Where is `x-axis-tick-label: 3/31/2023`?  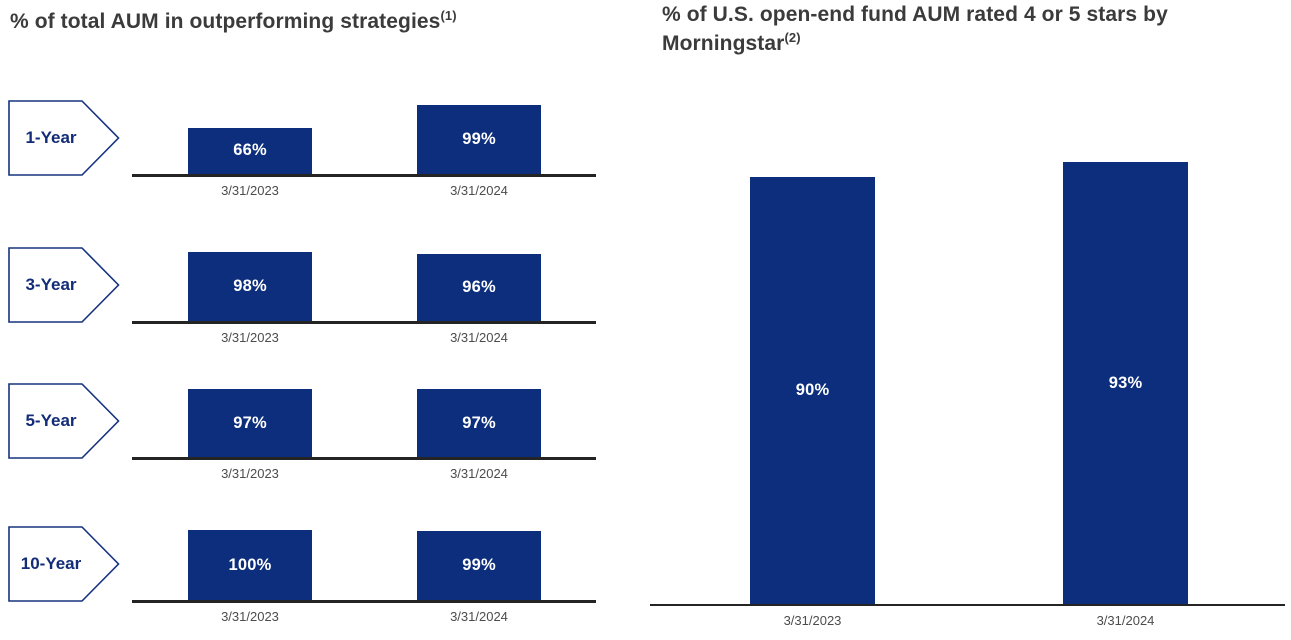
x-axis-tick-label: 3/31/2023 is located at coordinates (812, 620).